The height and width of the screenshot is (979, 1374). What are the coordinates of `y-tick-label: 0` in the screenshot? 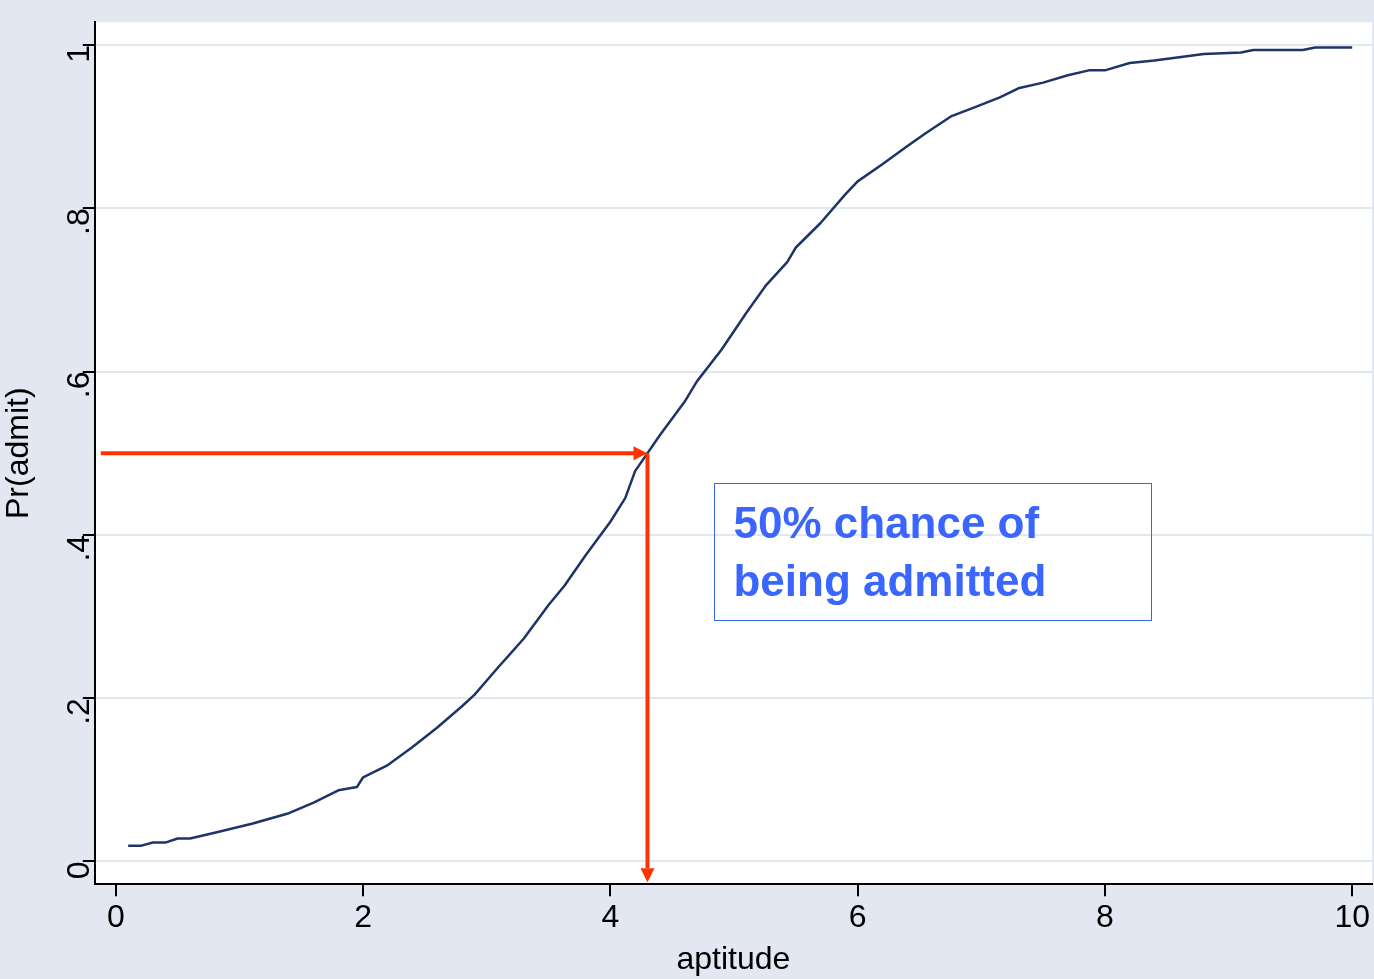 It's located at (77, 870).